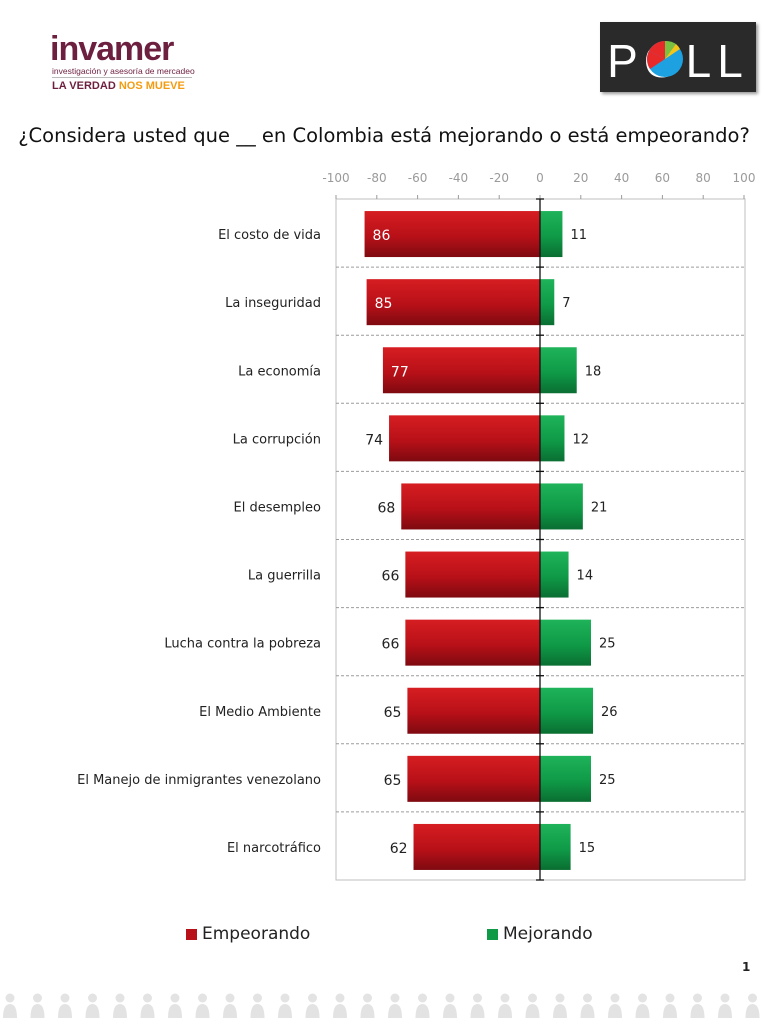 The image size is (768, 1024). What do you see at coordinates (587, 848) in the screenshot?
I see `data-label-mejorando: 15` at bounding box center [587, 848].